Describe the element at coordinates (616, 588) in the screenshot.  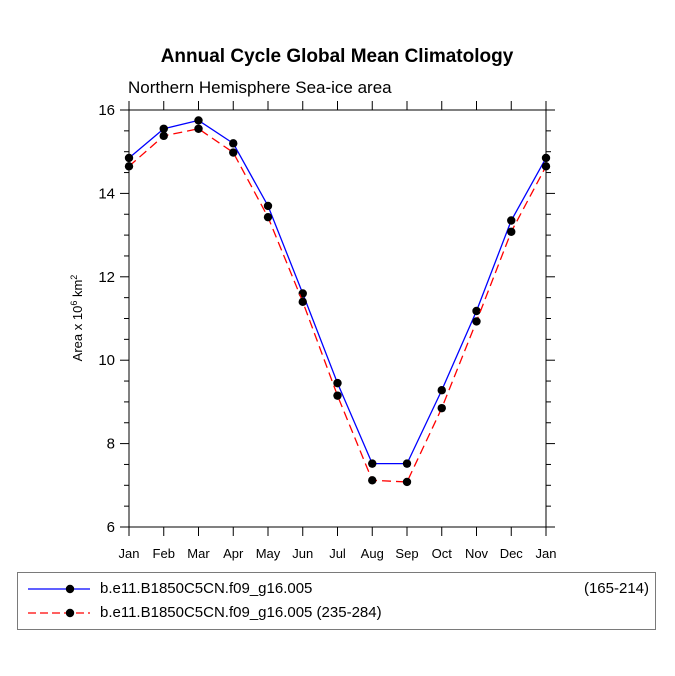
I see `legend-period-1: (165-214)` at that location.